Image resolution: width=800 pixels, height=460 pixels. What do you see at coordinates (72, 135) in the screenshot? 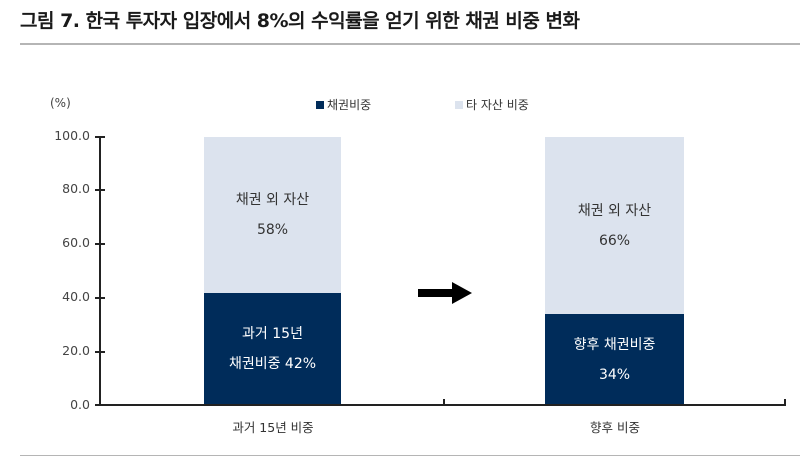
I see `y-tick-label: 100.0` at bounding box center [72, 135].